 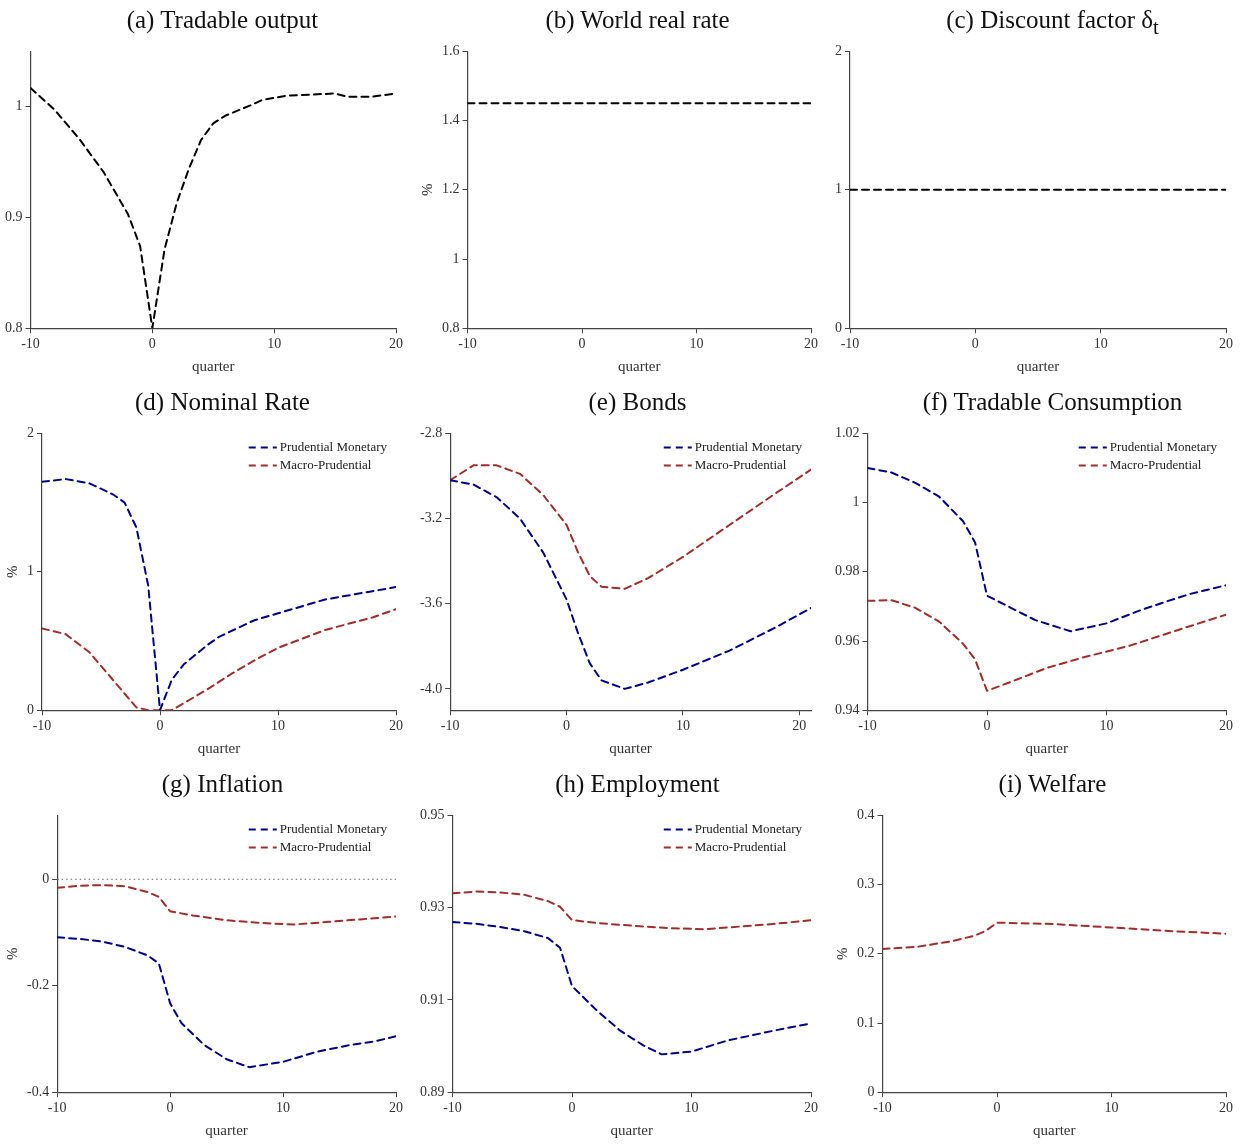 What do you see at coordinates (14, 217) in the screenshot?
I see `y-tick-label: 0.9` at bounding box center [14, 217].